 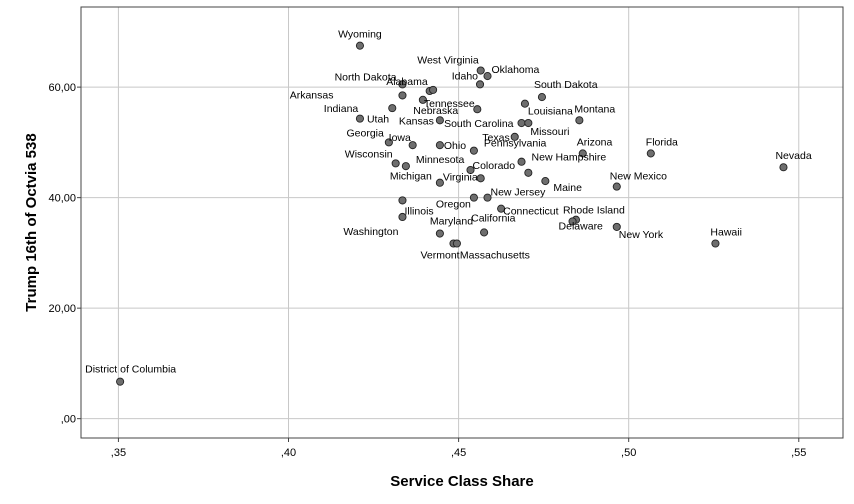 I want to click on y-axis-title: Trump 16th of Octvia 538, so click(x=31, y=222).